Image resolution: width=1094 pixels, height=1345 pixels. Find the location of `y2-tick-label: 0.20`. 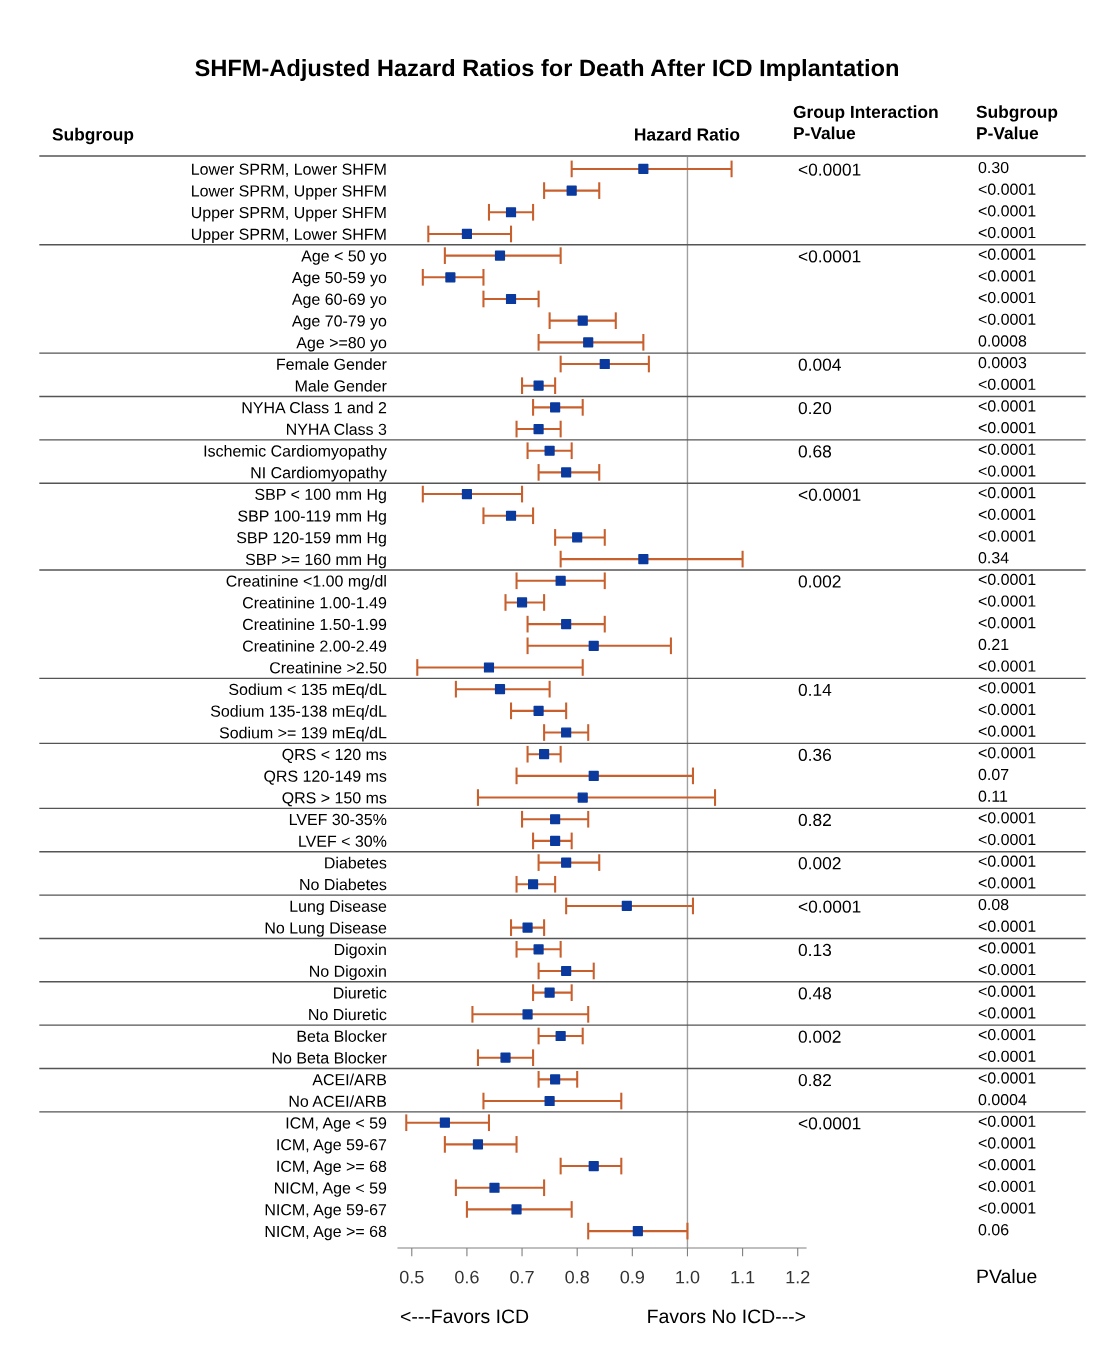

y2-tick-label: 0.20 is located at coordinates (815, 408).